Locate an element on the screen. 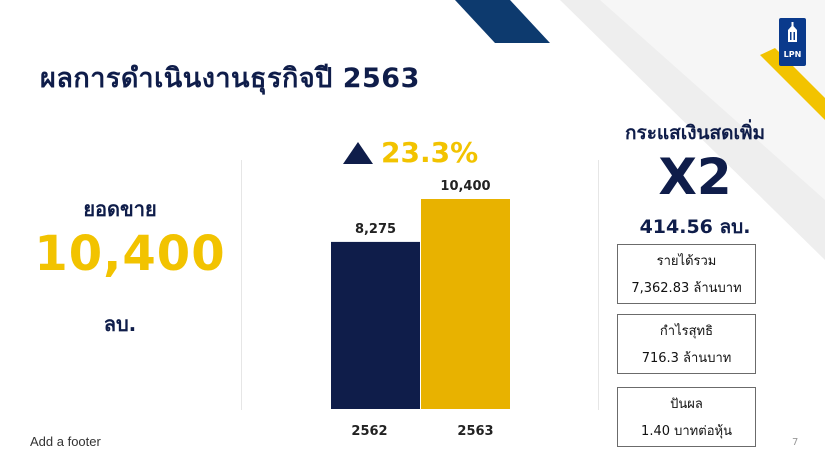  cash-flow-label: กระแสเงินสดเพิ่ม is located at coordinates (695, 133).